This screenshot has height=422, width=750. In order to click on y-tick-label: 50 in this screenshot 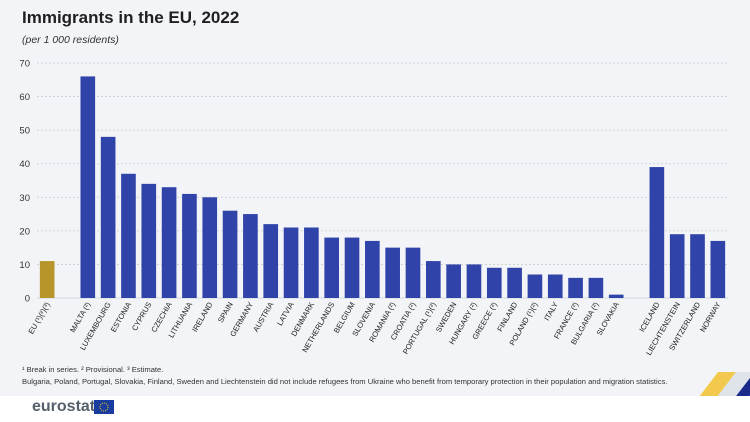, I will do `click(24, 131)`.